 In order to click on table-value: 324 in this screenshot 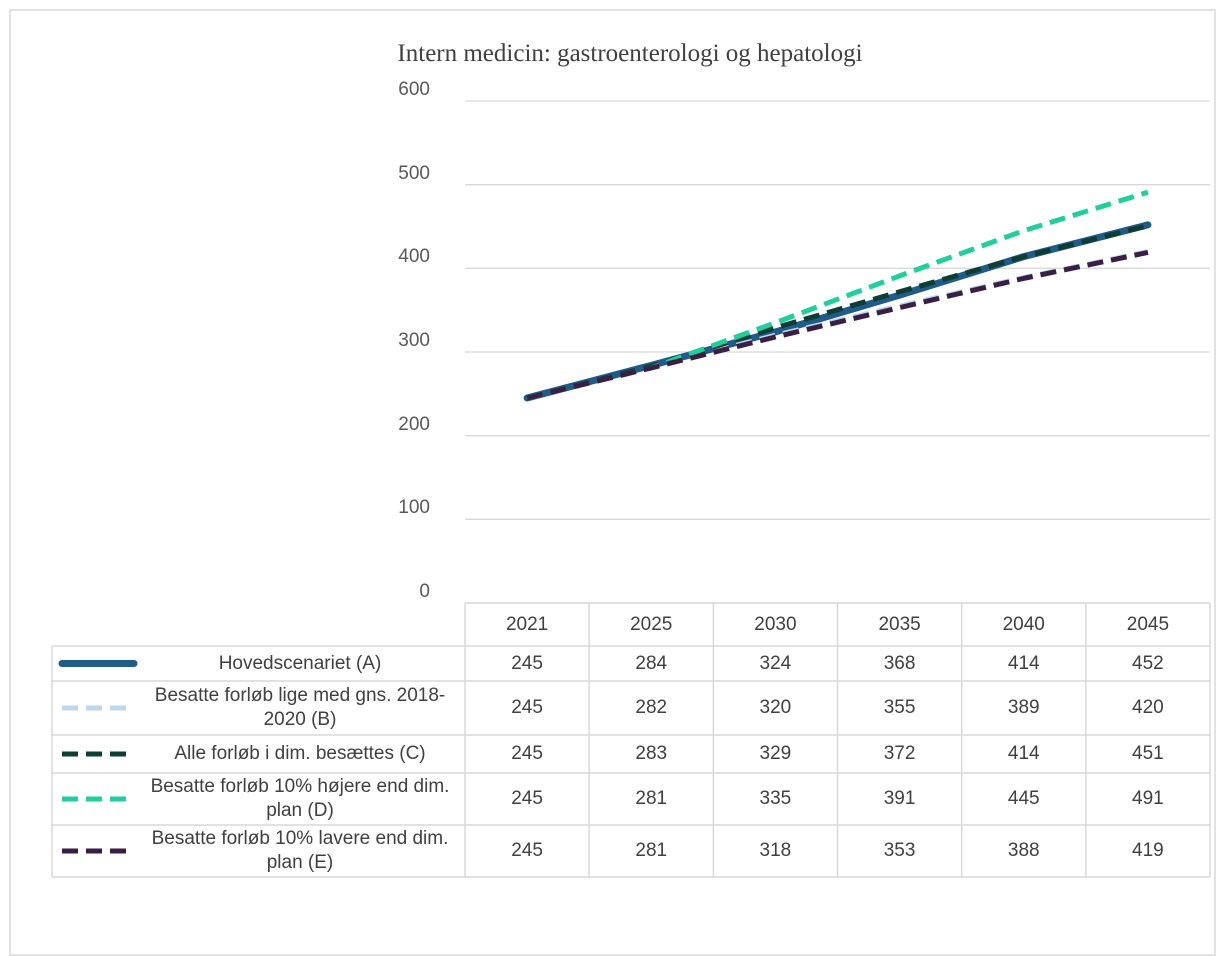, I will do `click(775, 663)`.